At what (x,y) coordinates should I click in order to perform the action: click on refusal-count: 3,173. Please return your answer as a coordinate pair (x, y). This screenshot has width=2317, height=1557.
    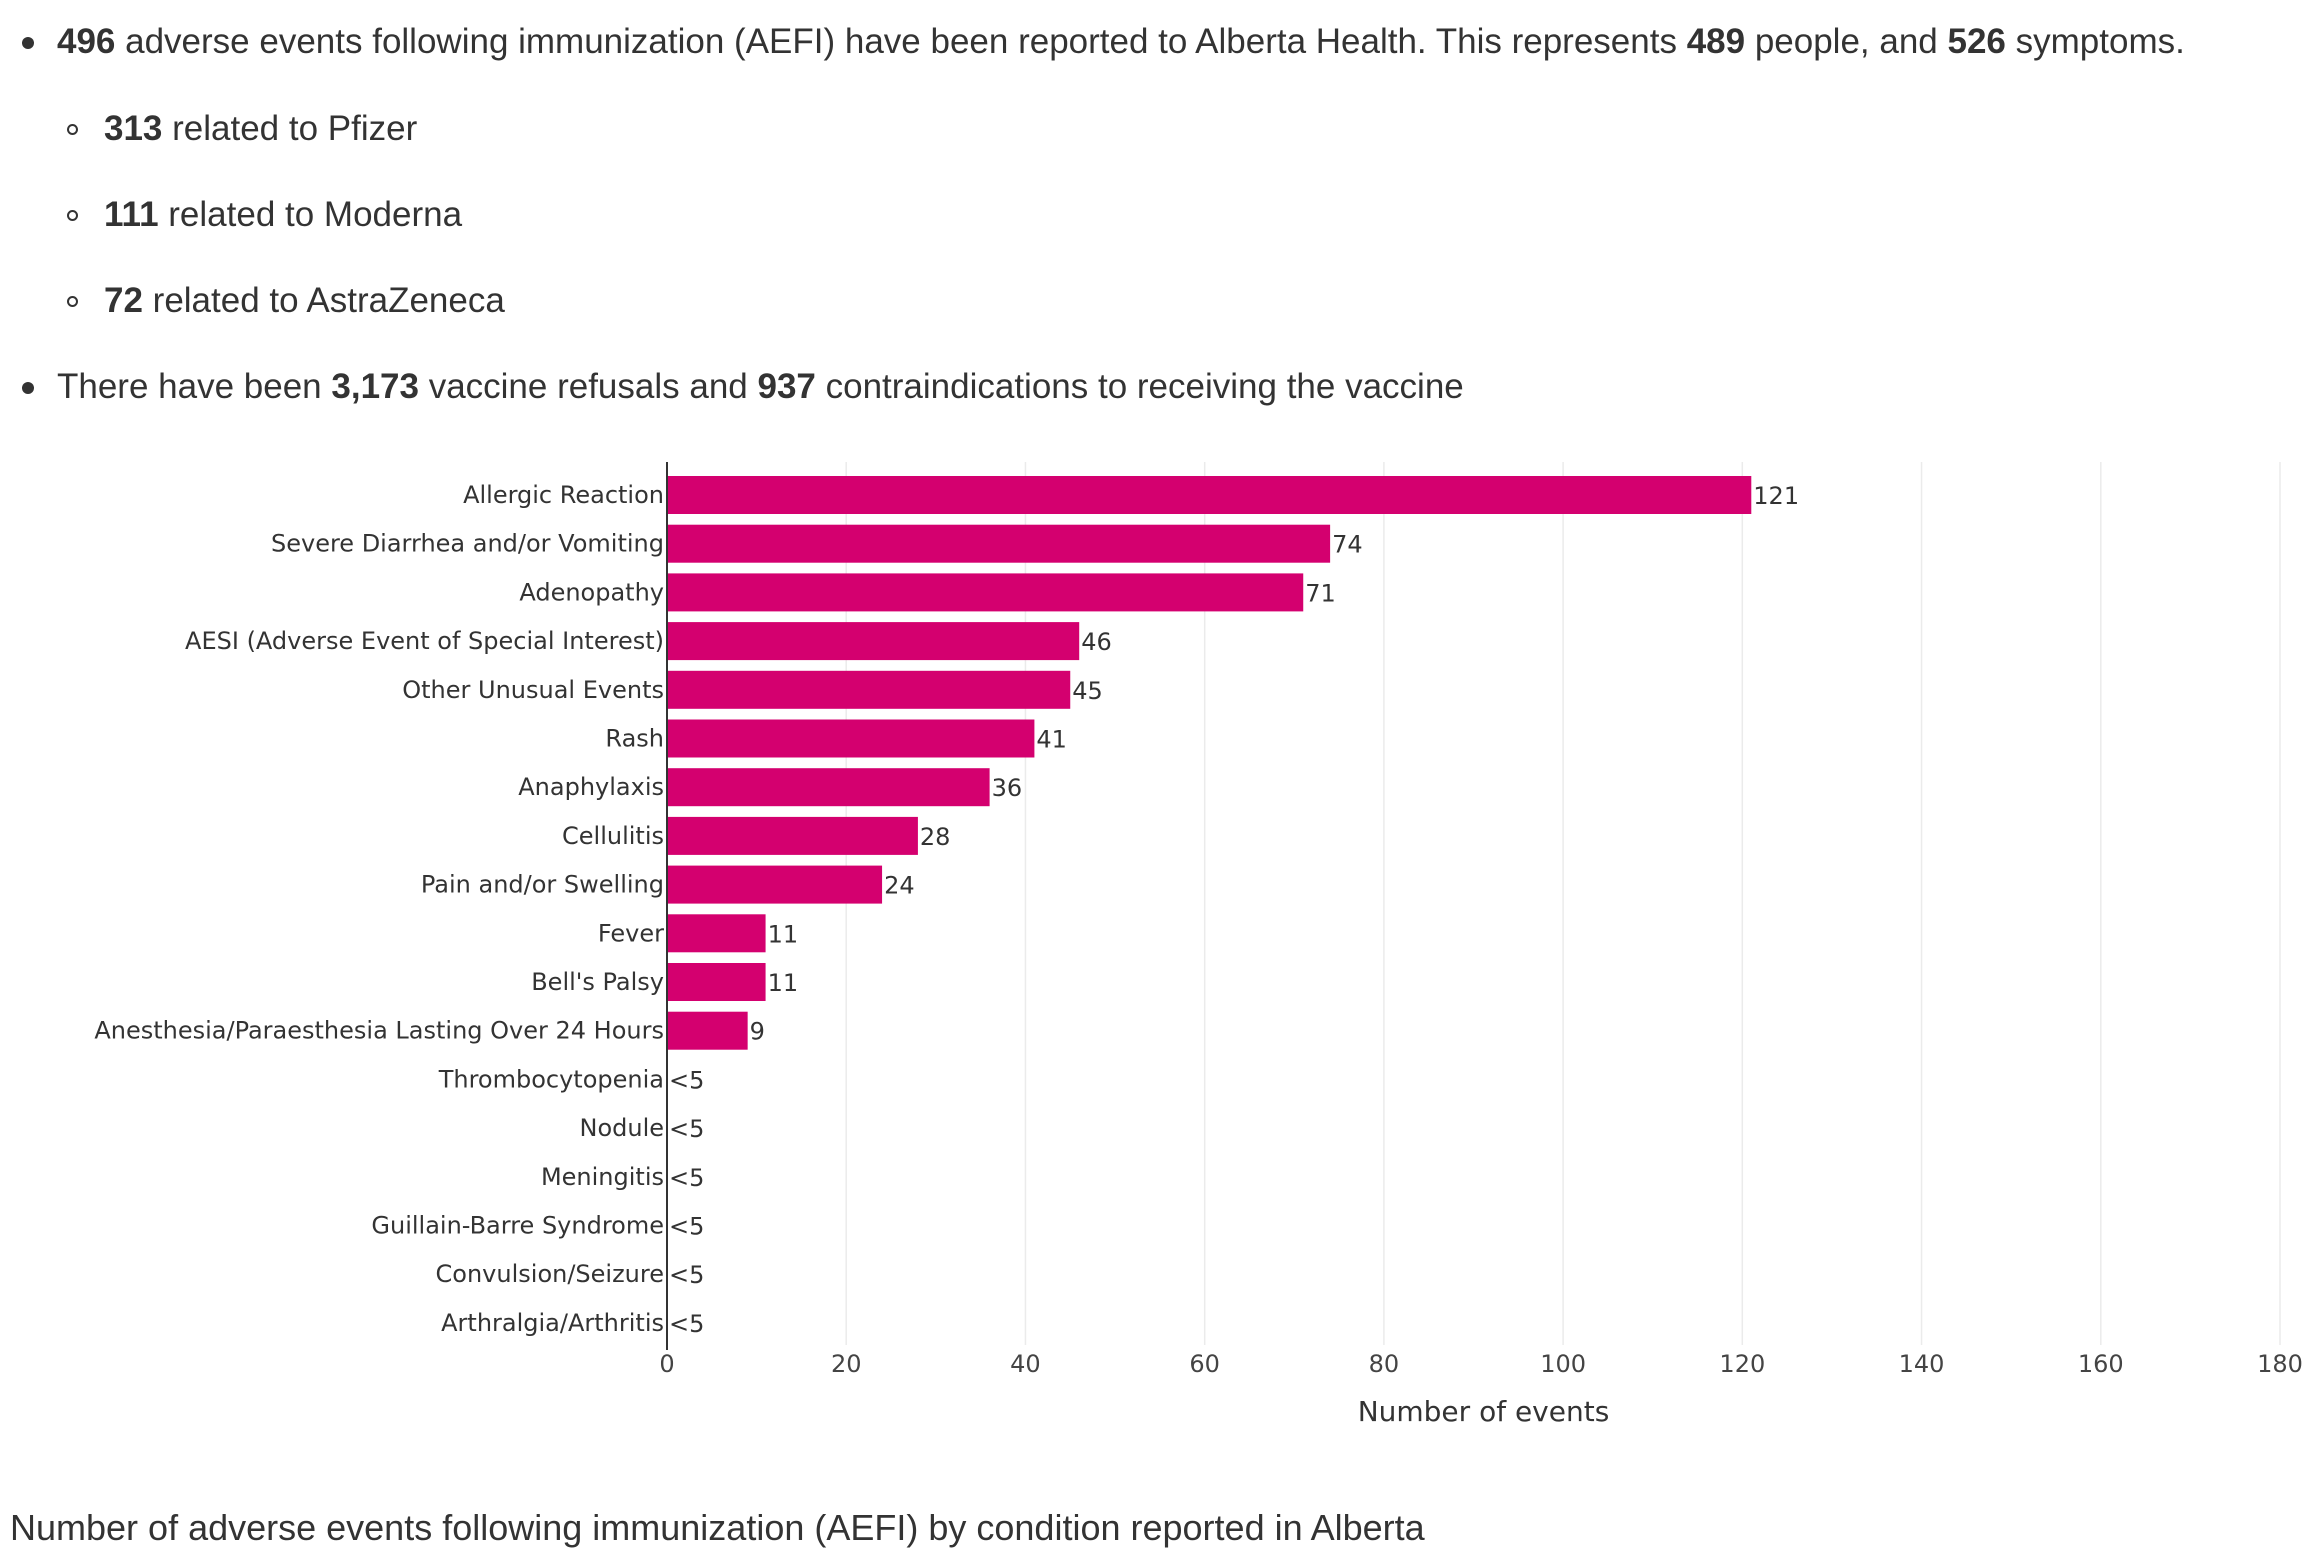
    Looking at the image, I should click on (375, 386).